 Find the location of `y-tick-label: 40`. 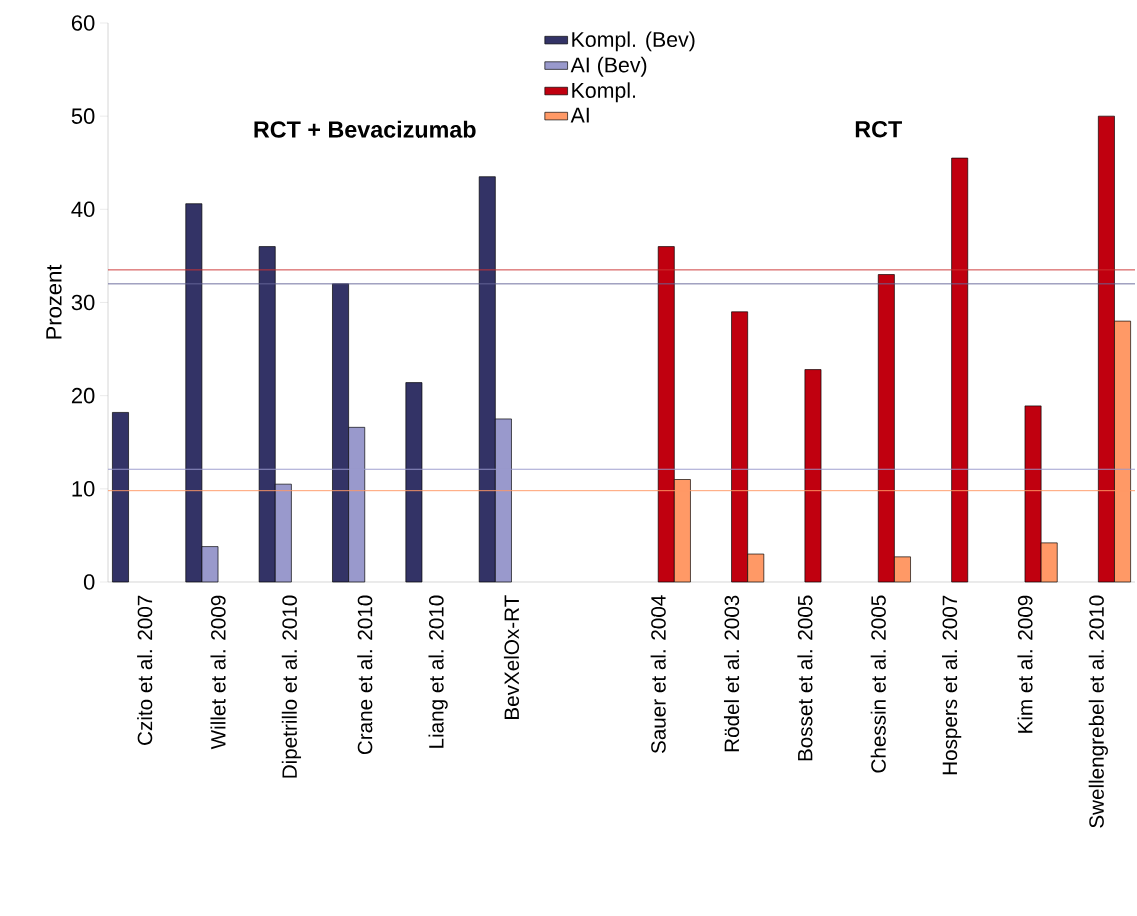

y-tick-label: 40 is located at coordinates (83, 209).